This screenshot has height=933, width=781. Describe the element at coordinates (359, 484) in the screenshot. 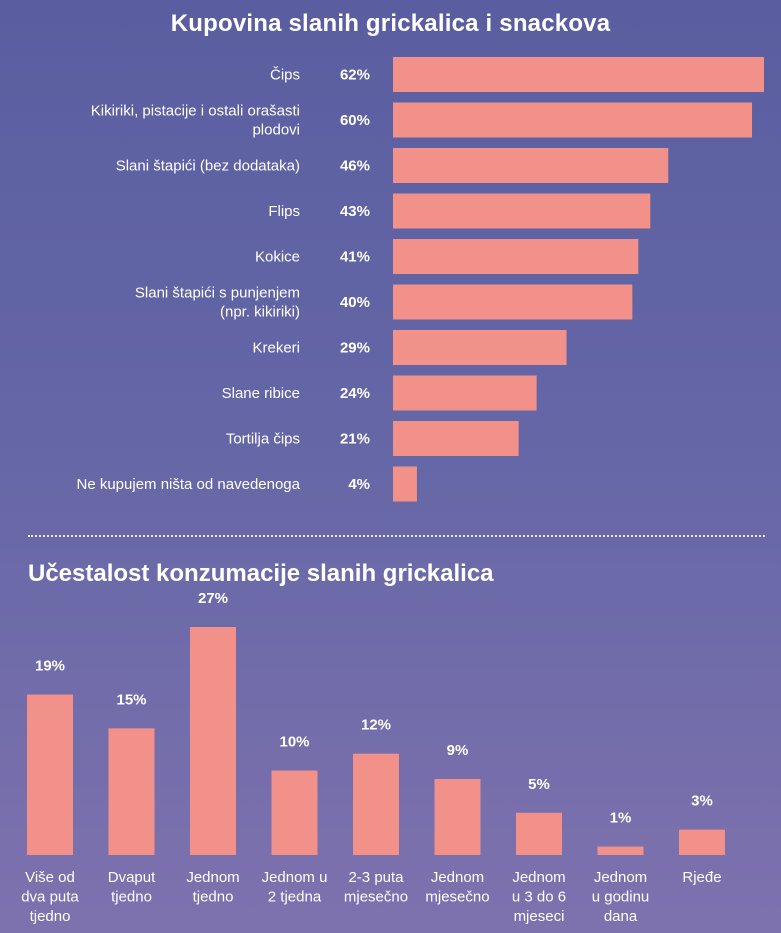

I see `value-label-kupovina-9: 4%` at that location.